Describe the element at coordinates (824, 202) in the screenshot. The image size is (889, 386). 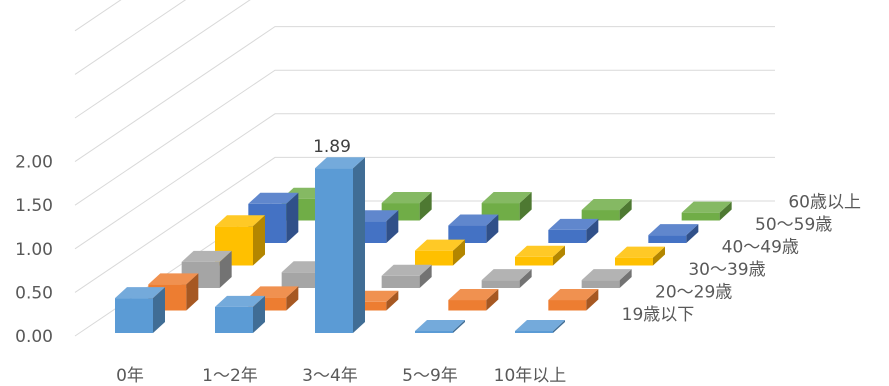
I see `series-label: 60歳以上` at that location.